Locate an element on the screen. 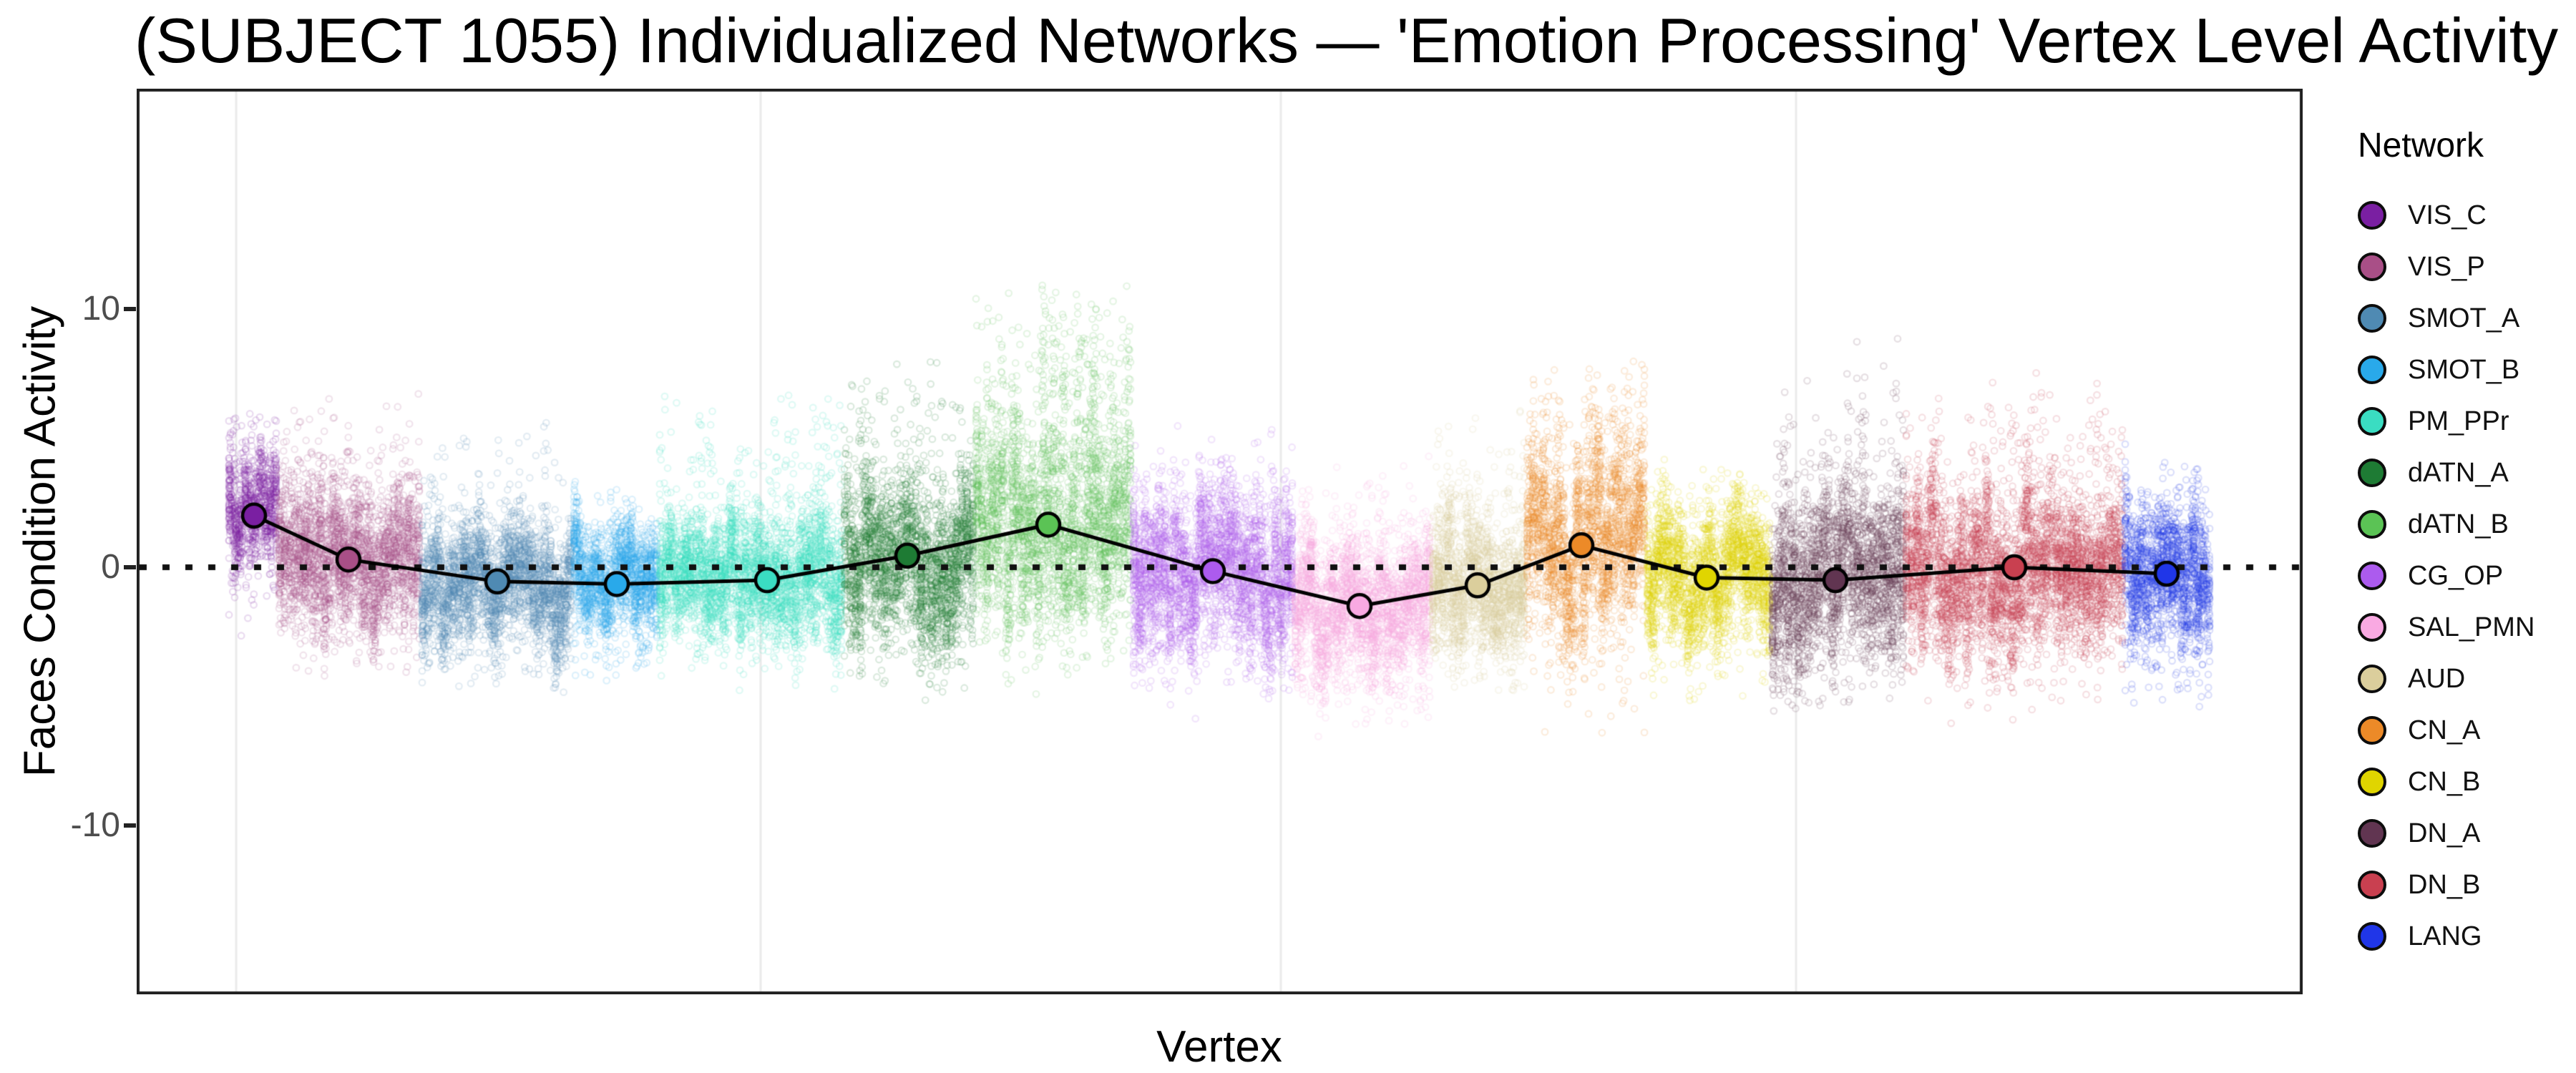 The width and height of the screenshot is (2576, 1073). legend-item: AUD is located at coordinates (2465, 679).